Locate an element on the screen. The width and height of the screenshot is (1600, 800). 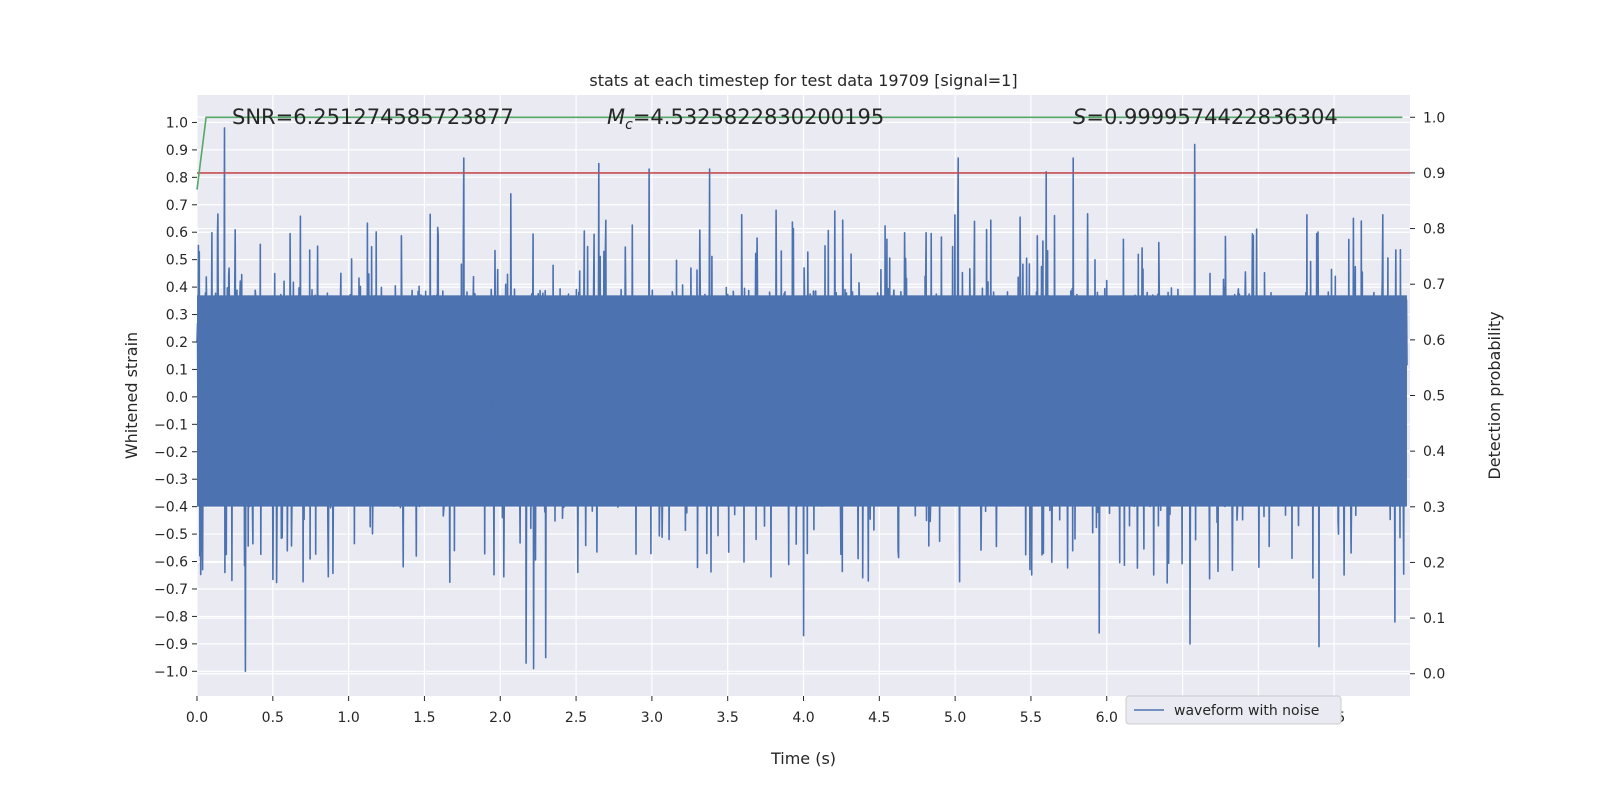
x-axis-label: Time (s) is located at coordinates (803, 758).